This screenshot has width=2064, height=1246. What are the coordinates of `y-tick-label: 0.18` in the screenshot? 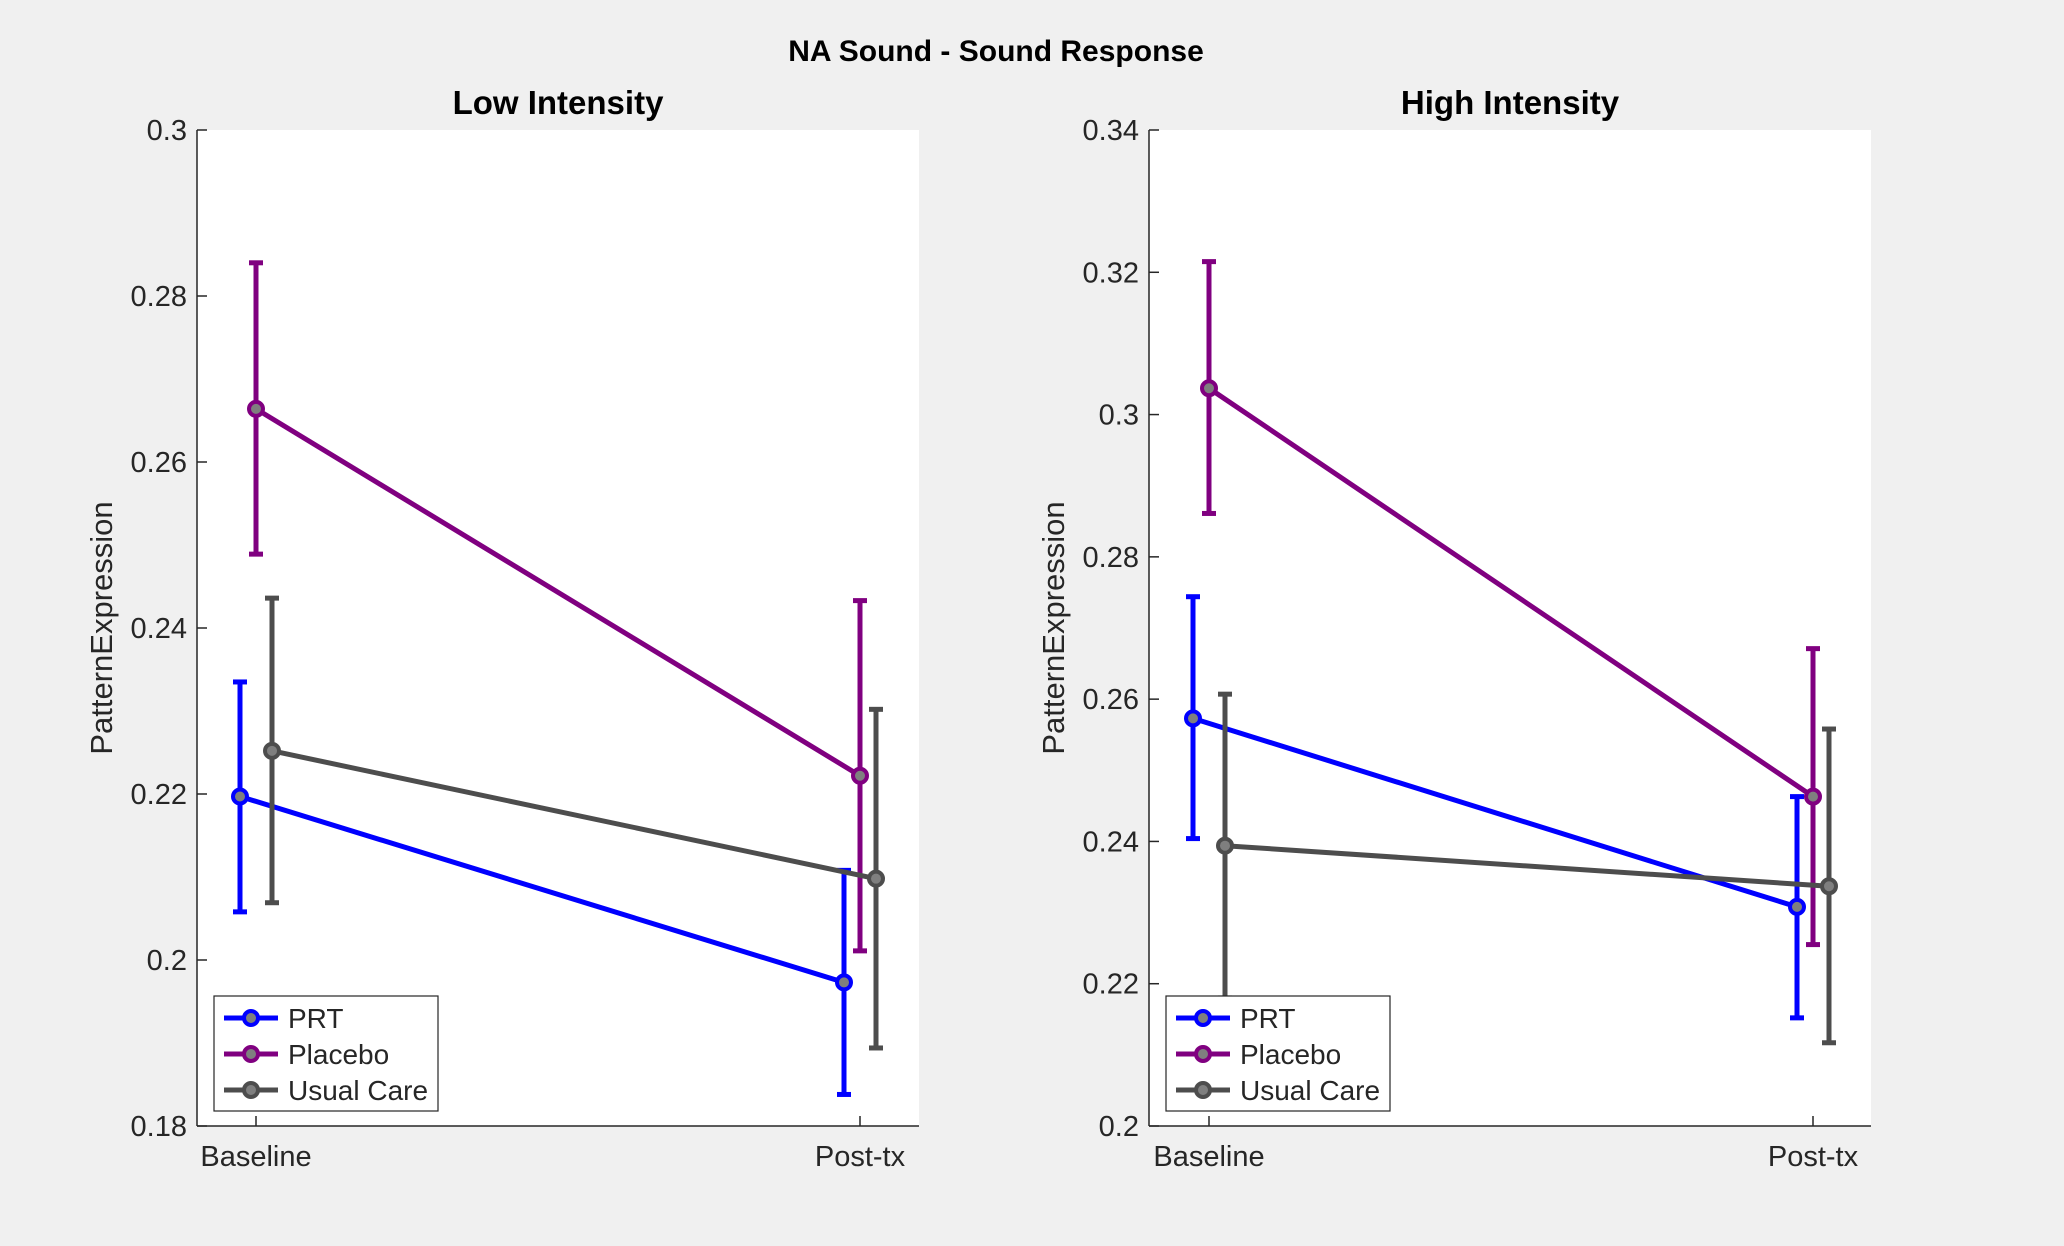 It's located at (159, 1127).